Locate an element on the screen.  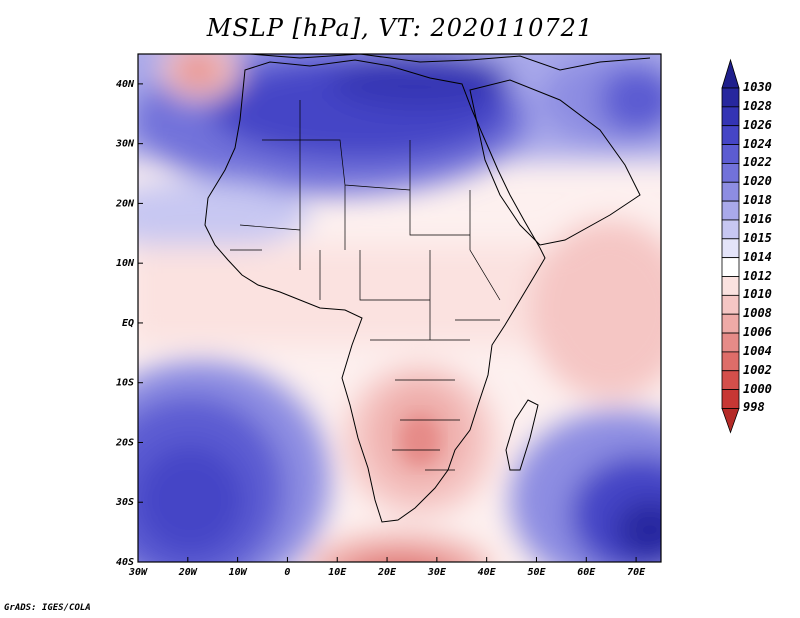
colorbar-label: 998 is located at coordinates (754, 407).